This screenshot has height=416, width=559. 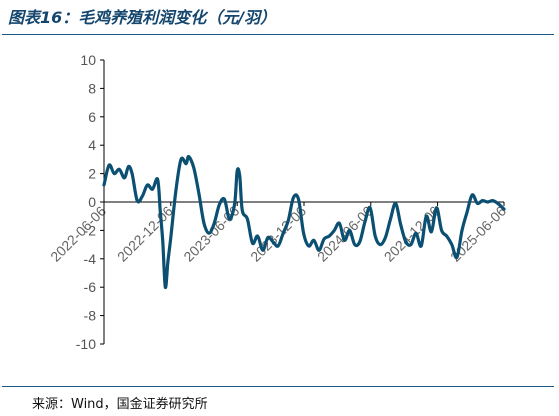 I want to click on title-divider, so click(x=278, y=34).